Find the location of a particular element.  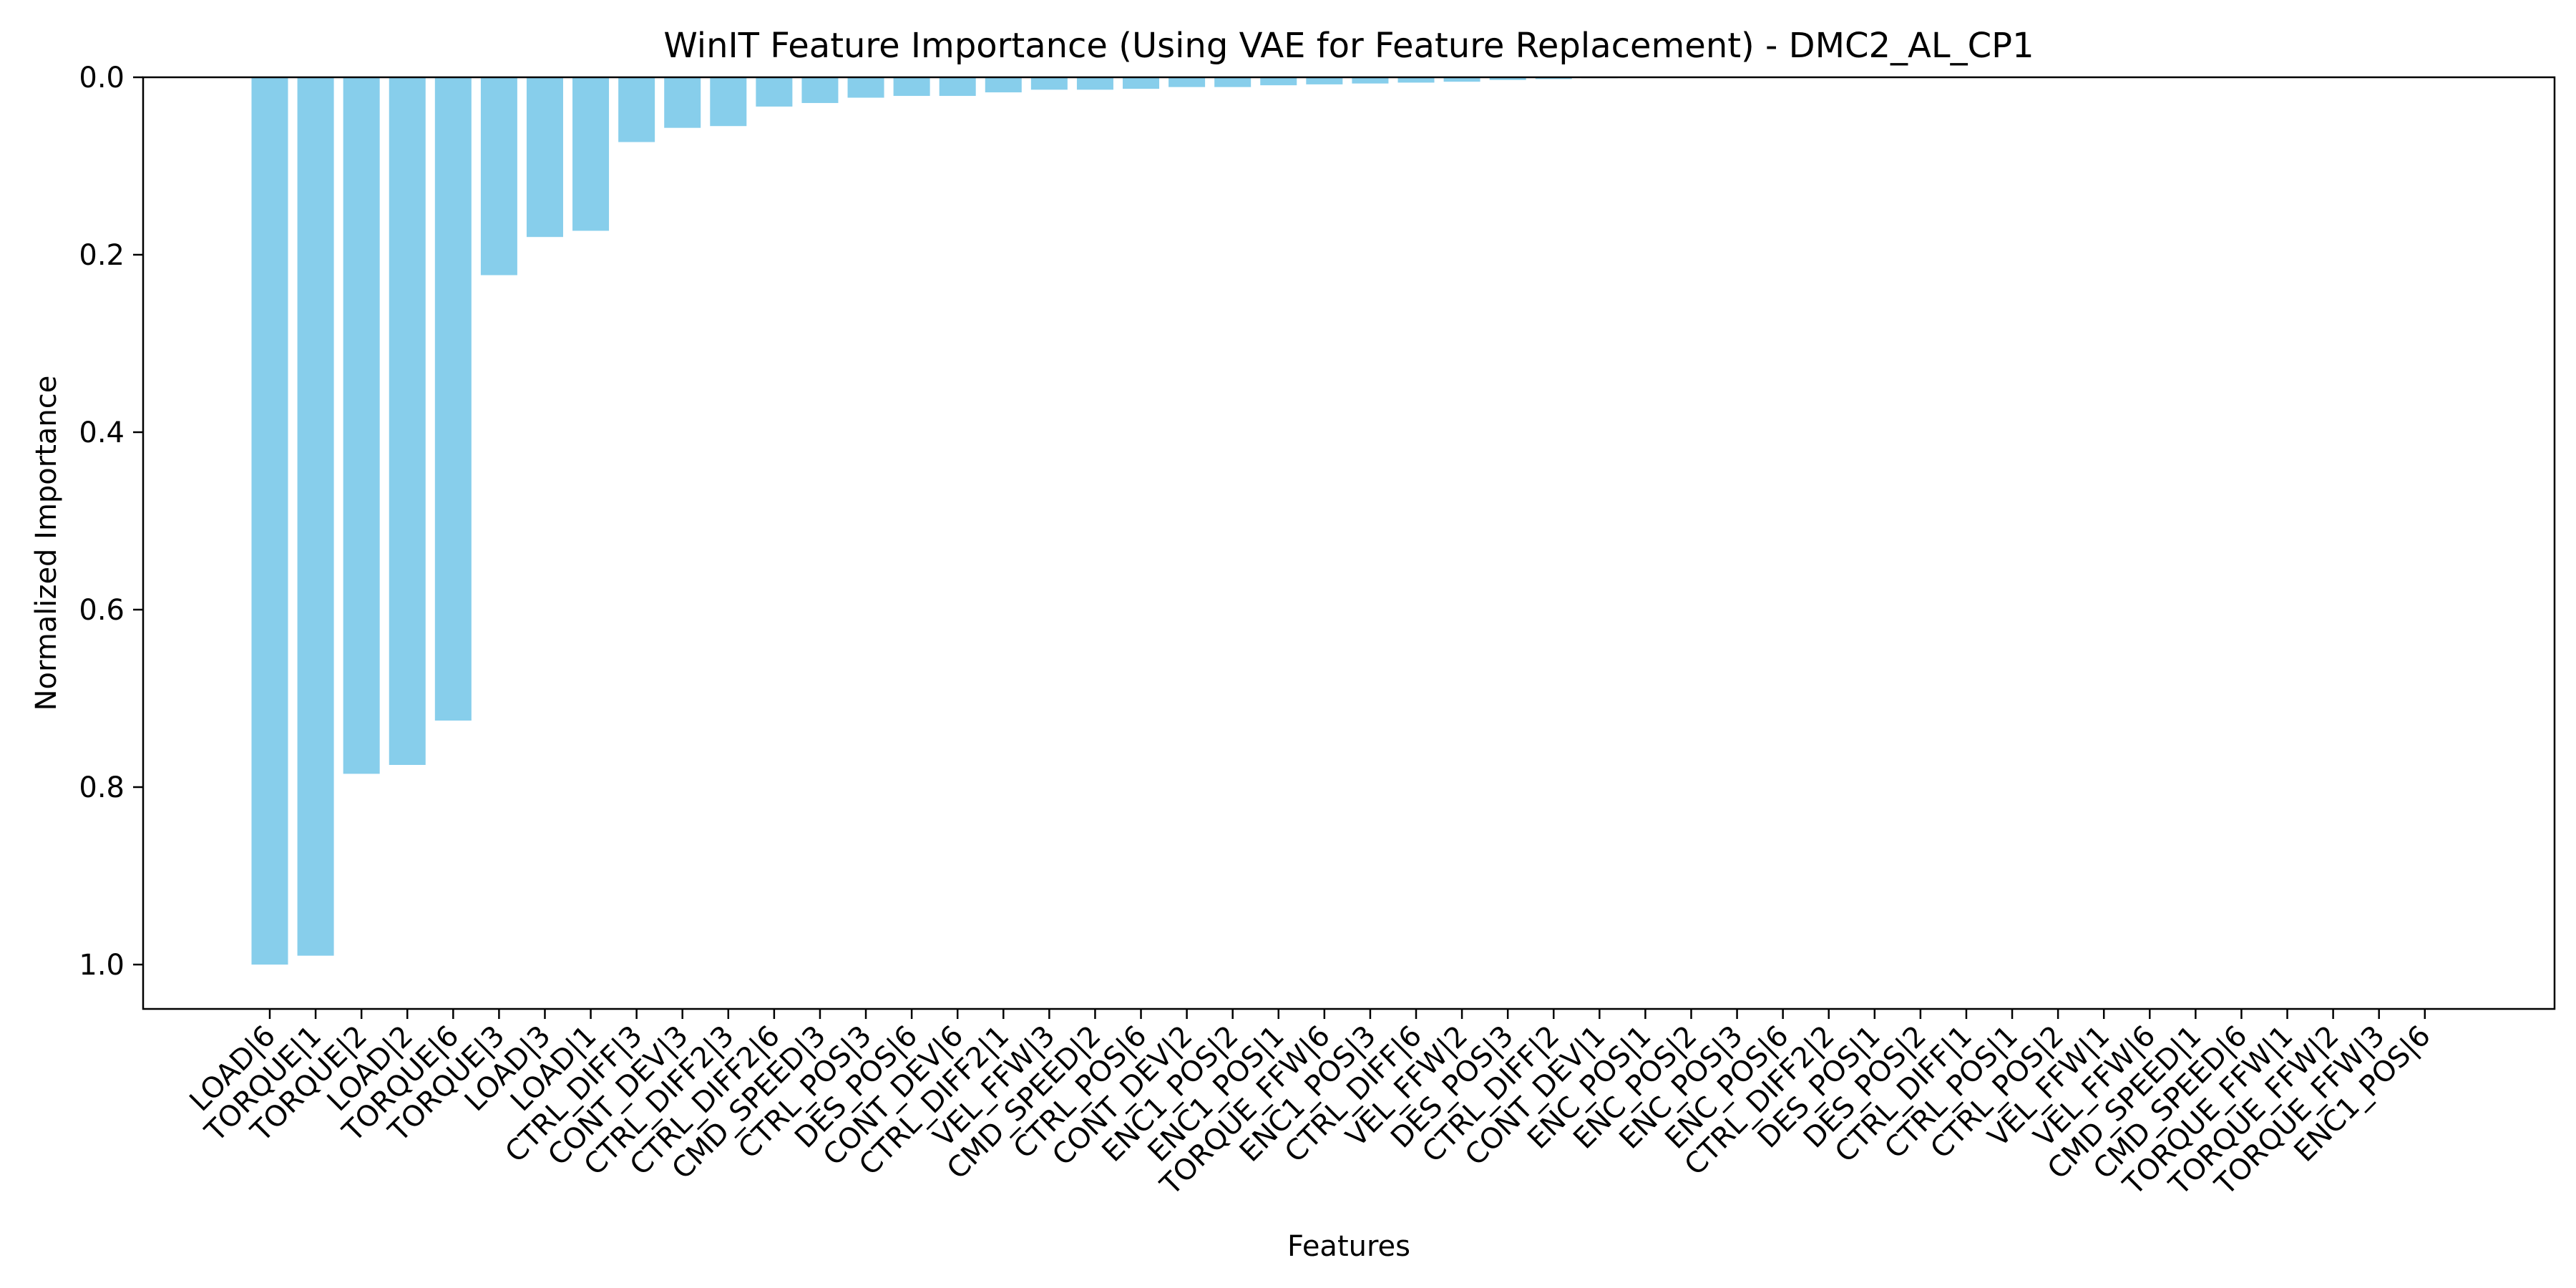

x-axis-label: Features is located at coordinates (1348, 1246).